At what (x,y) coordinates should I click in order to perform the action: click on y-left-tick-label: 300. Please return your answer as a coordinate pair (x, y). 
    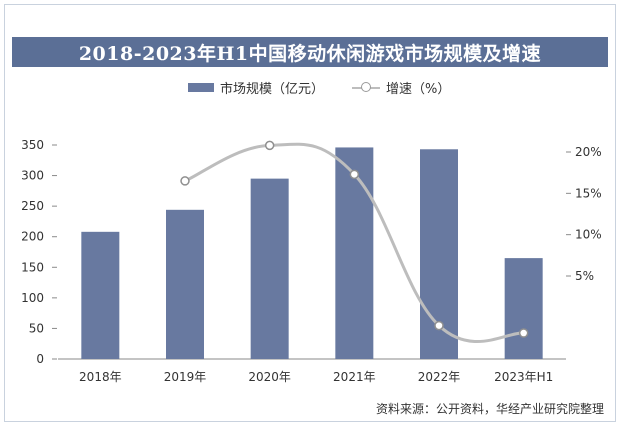
    Looking at the image, I should click on (32, 176).